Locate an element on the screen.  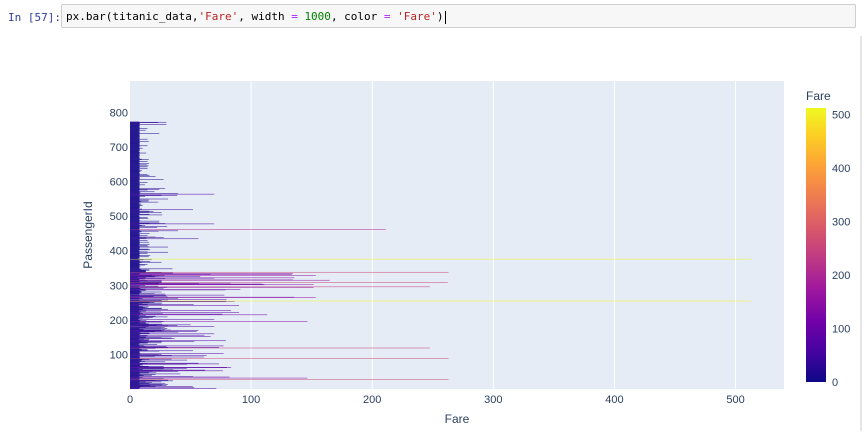
code-token: , width is located at coordinates (265, 16).